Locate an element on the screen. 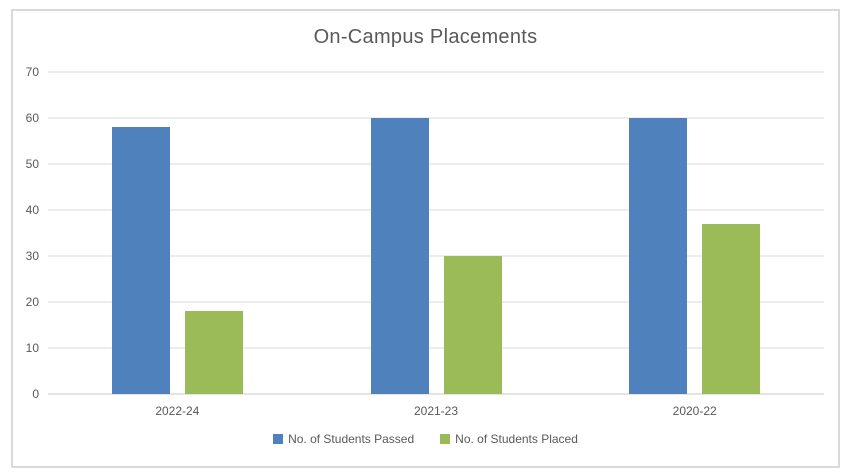 This screenshot has width=860, height=476. y-tick-label-0: 0 is located at coordinates (35, 394).